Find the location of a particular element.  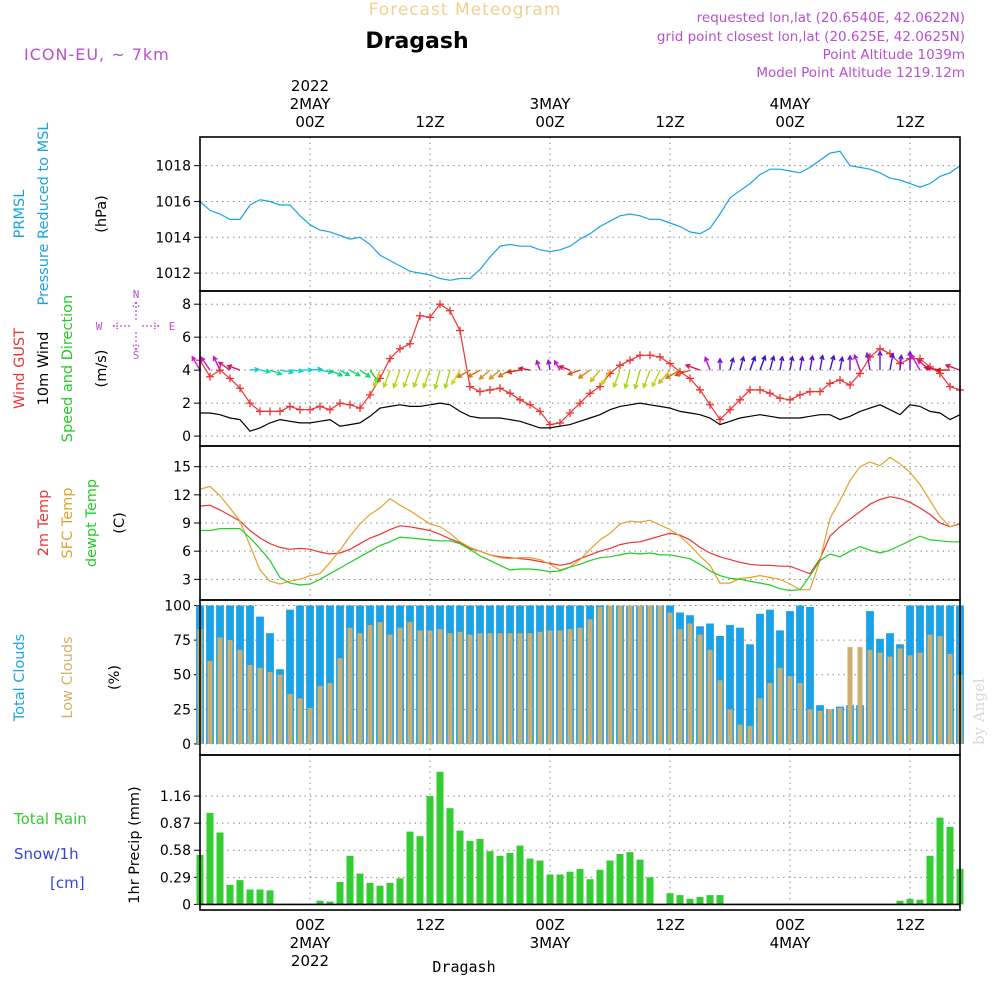

temperature-ylabel: dewpt Temp is located at coordinates (92, 523).